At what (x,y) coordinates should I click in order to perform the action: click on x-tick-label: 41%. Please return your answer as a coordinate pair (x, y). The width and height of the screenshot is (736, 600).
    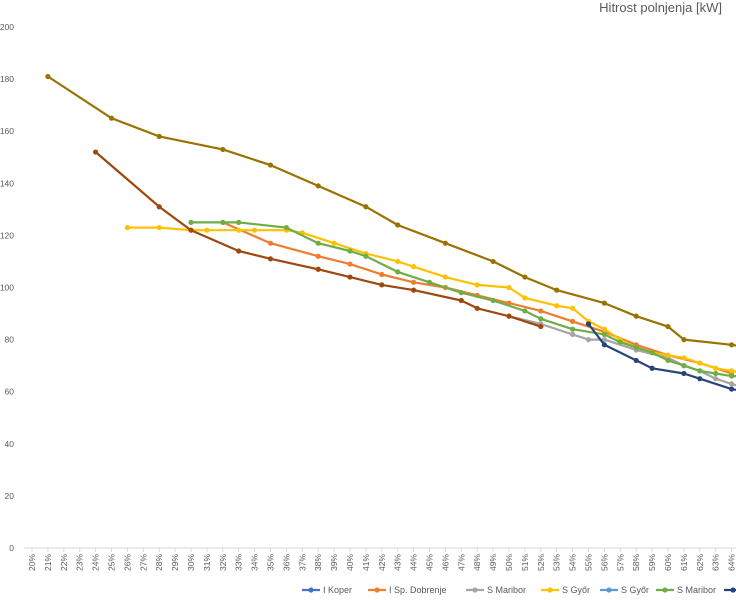
    Looking at the image, I should click on (366, 562).